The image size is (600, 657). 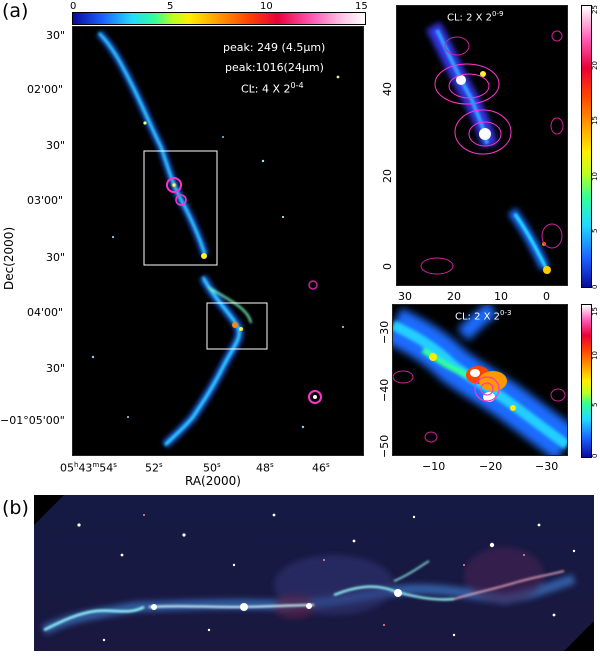 What do you see at coordinates (9, 258) in the screenshot?
I see `dec-axis-label: Dec(2000)` at bounding box center [9, 258].